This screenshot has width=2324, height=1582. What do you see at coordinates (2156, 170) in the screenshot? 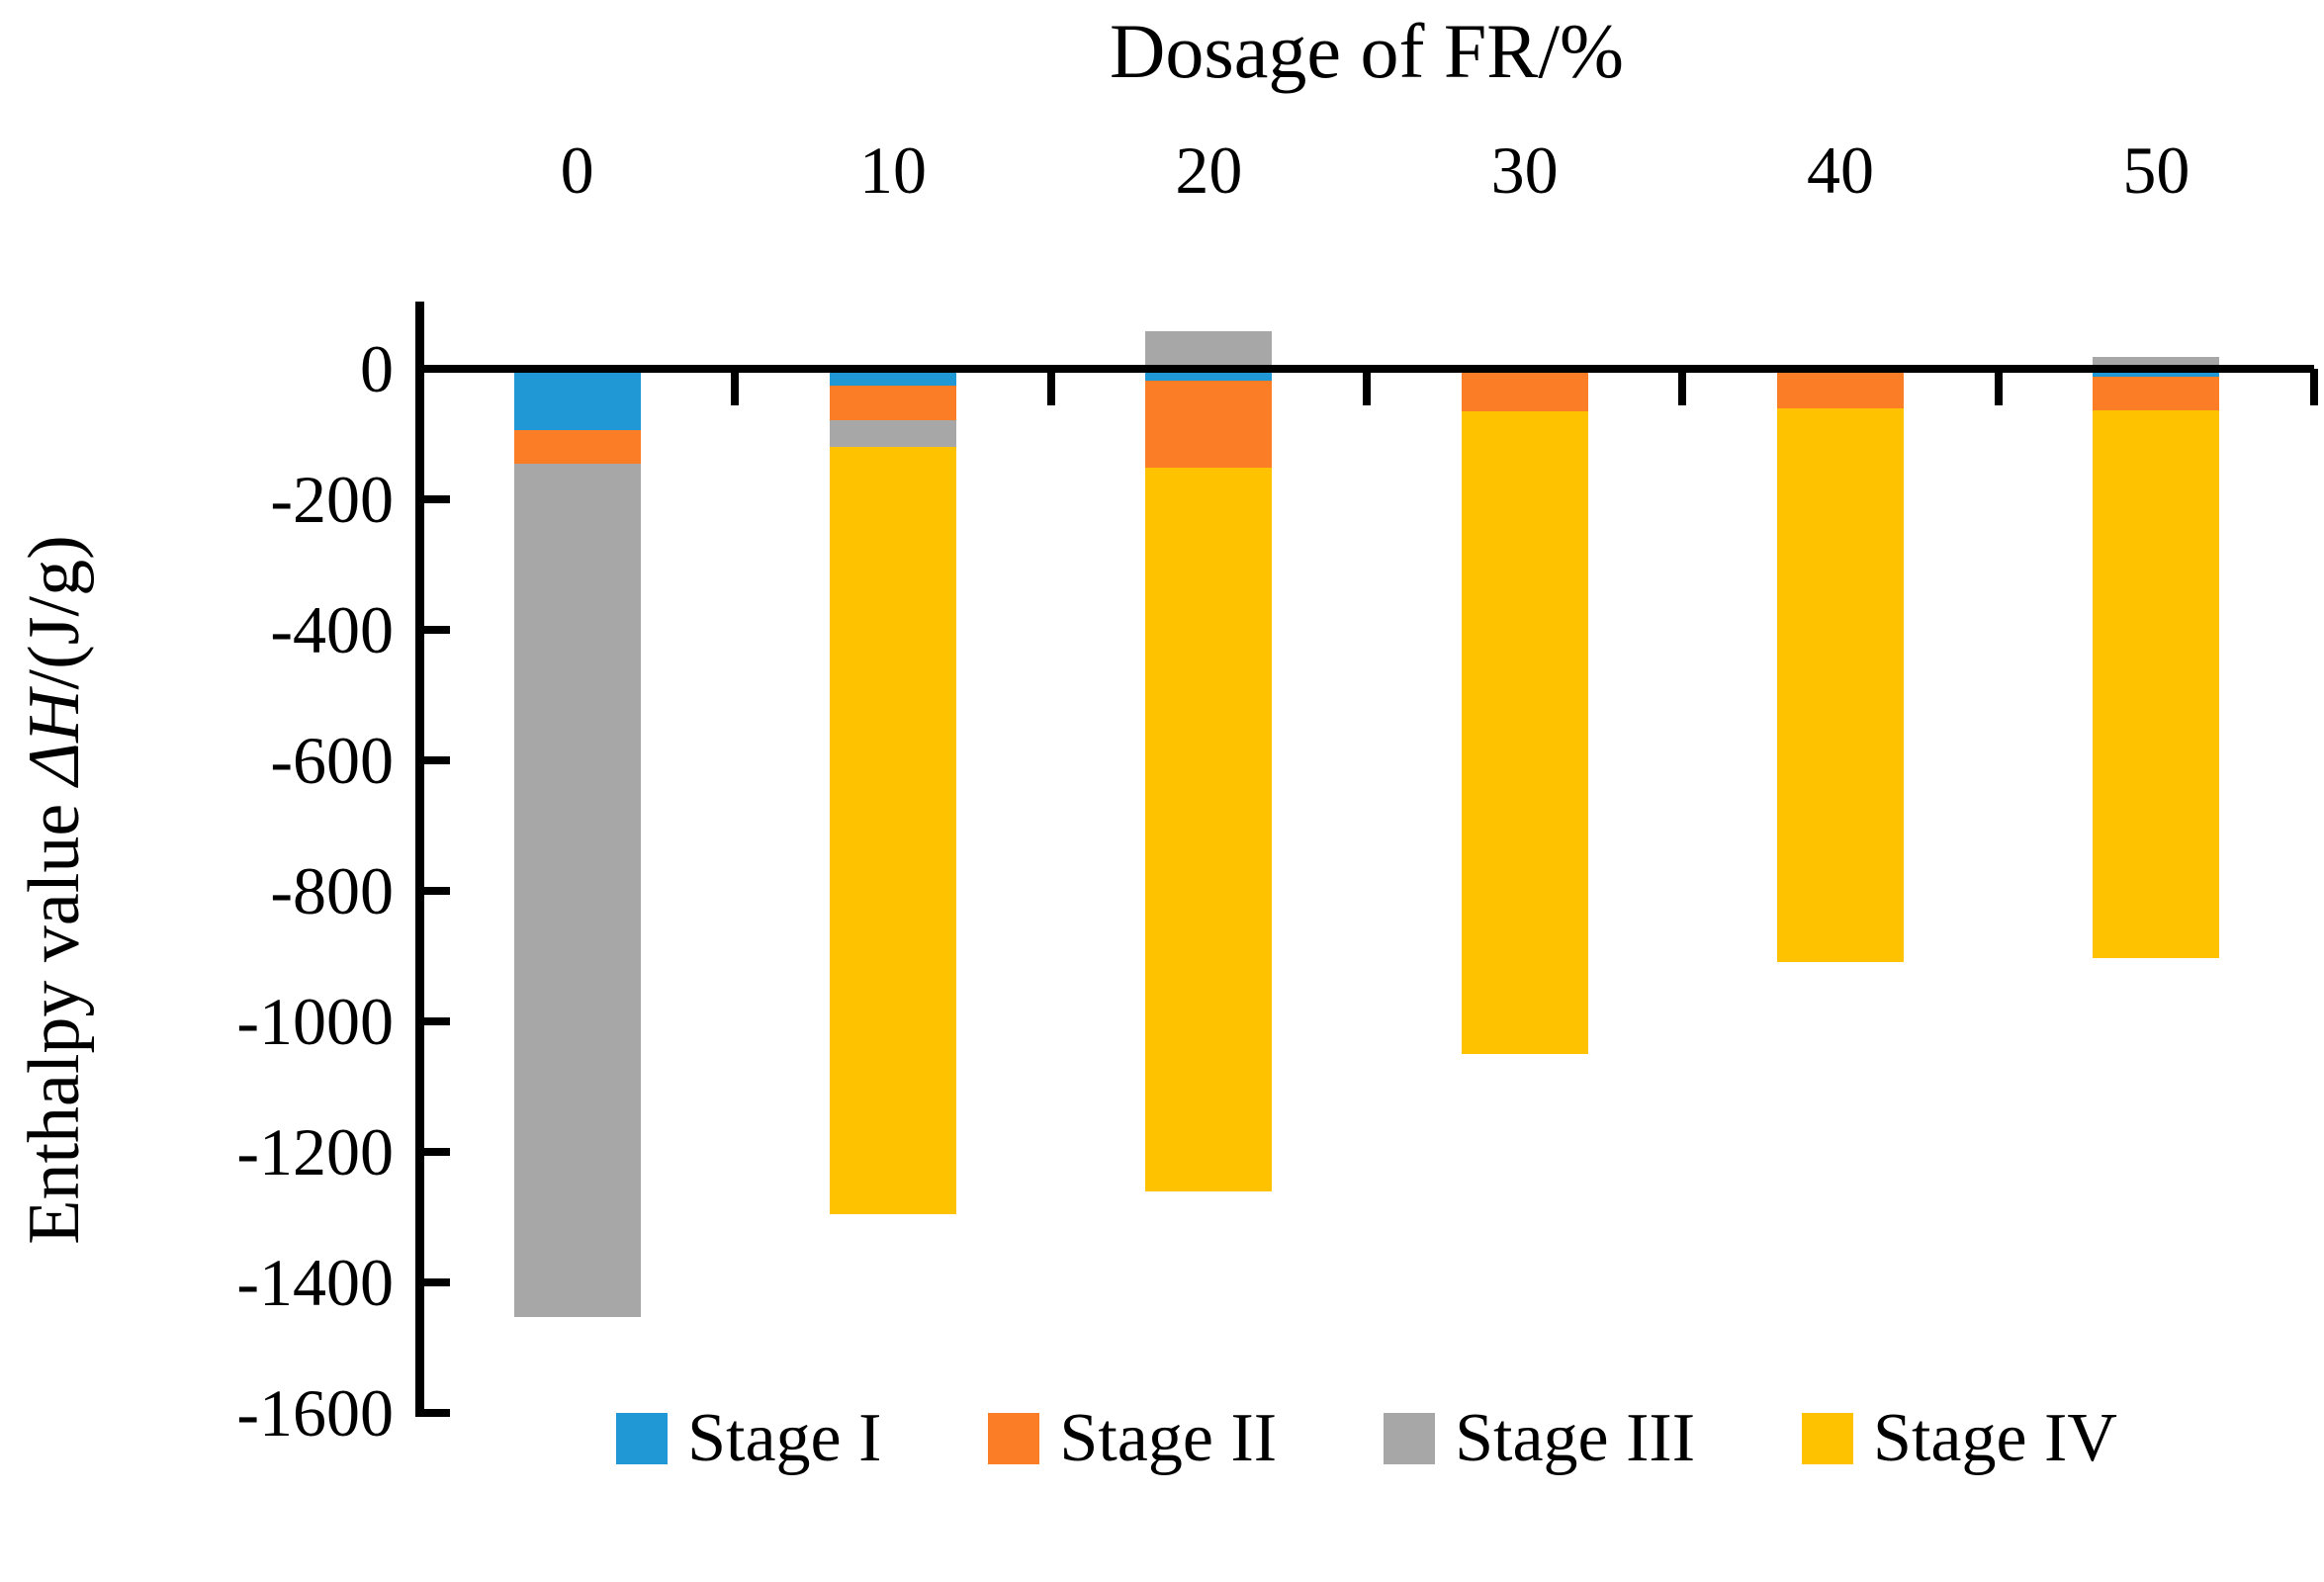
I see `x-tick-label: 50` at bounding box center [2156, 170].